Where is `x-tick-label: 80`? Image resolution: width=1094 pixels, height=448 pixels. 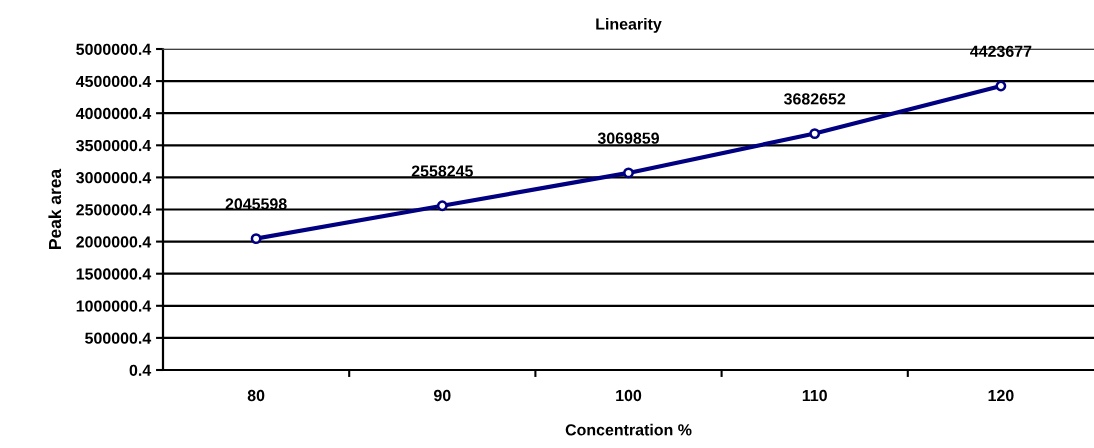
x-tick-label: 80 is located at coordinates (256, 395).